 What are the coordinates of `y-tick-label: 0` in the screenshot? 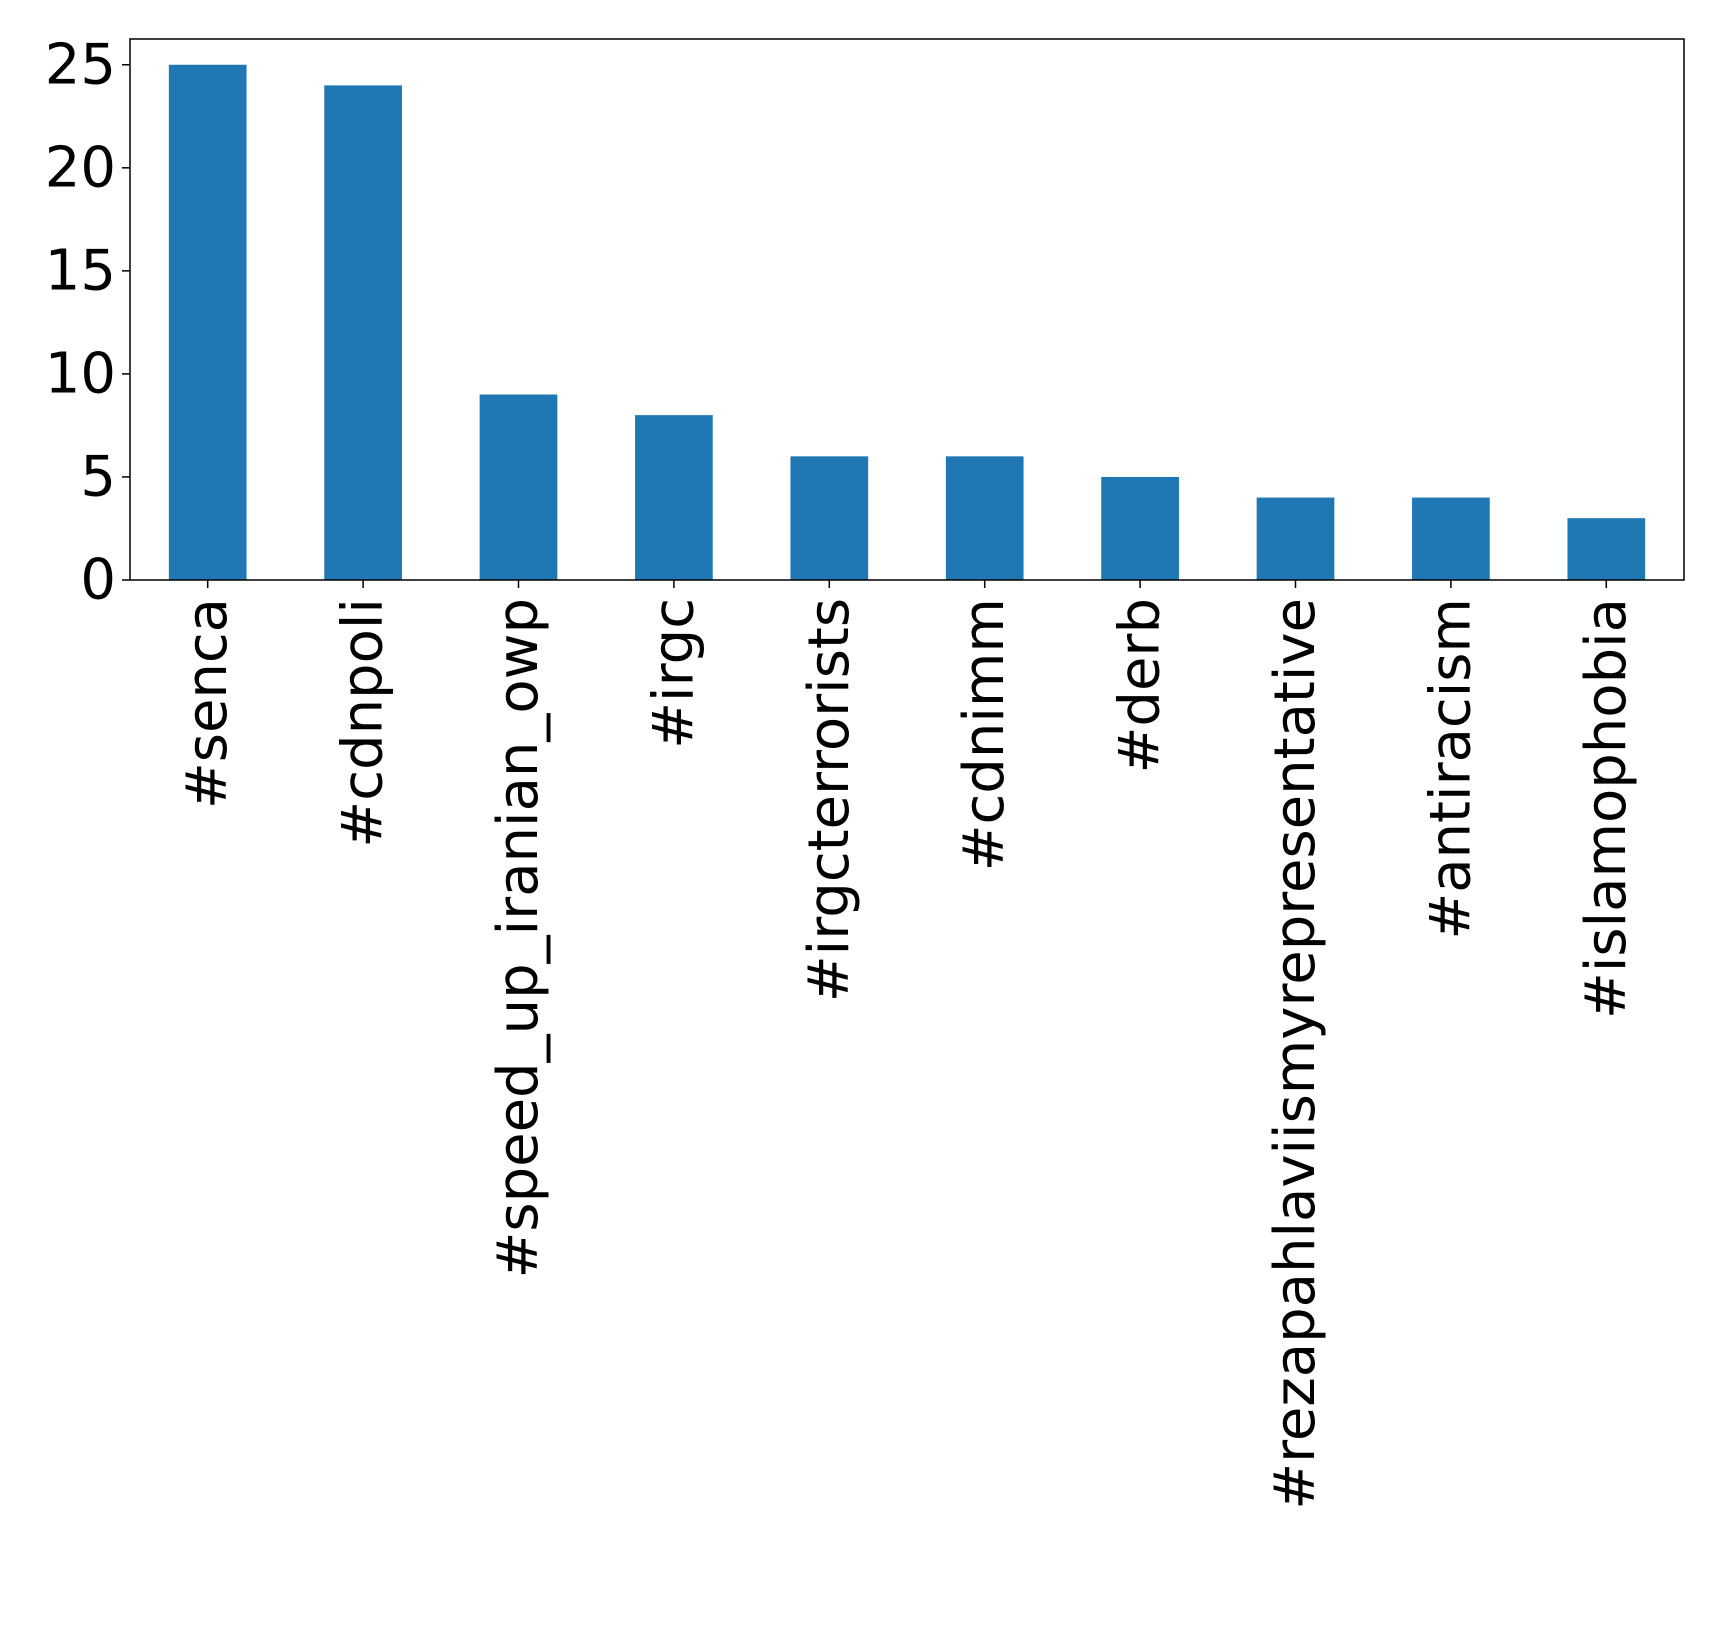 It's located at (98, 580).